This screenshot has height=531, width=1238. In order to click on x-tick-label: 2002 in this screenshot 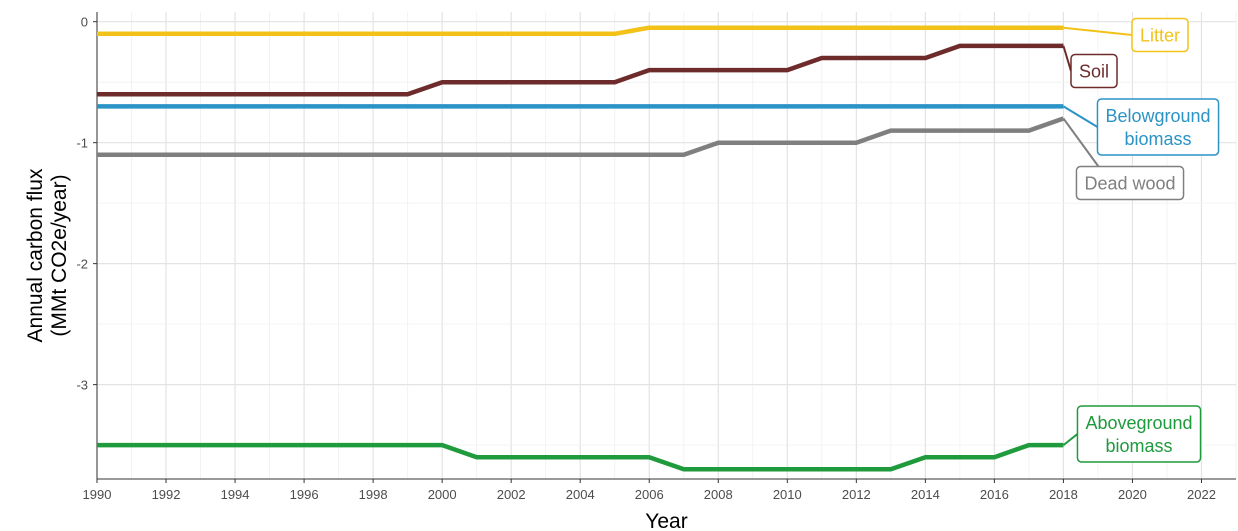, I will do `click(511, 494)`.